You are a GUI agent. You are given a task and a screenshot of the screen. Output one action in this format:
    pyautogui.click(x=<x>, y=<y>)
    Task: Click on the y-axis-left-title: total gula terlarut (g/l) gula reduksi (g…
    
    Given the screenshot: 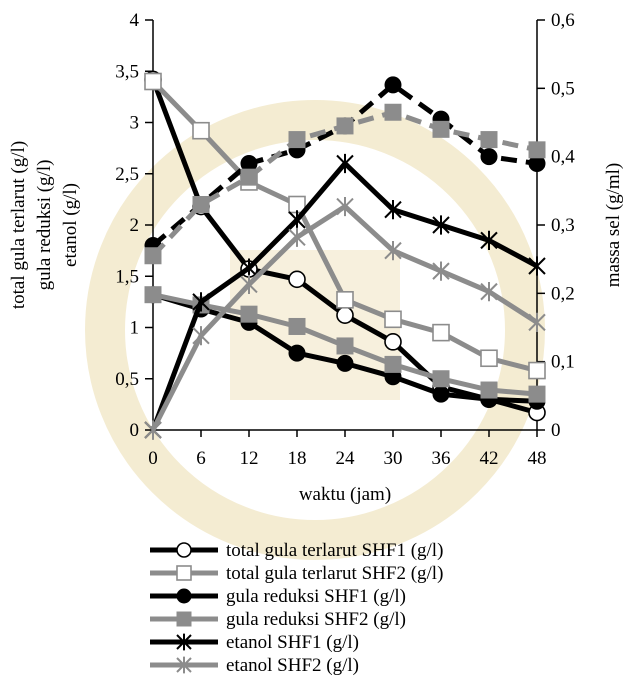 What is the action you would take?
    pyautogui.click(x=44, y=225)
    